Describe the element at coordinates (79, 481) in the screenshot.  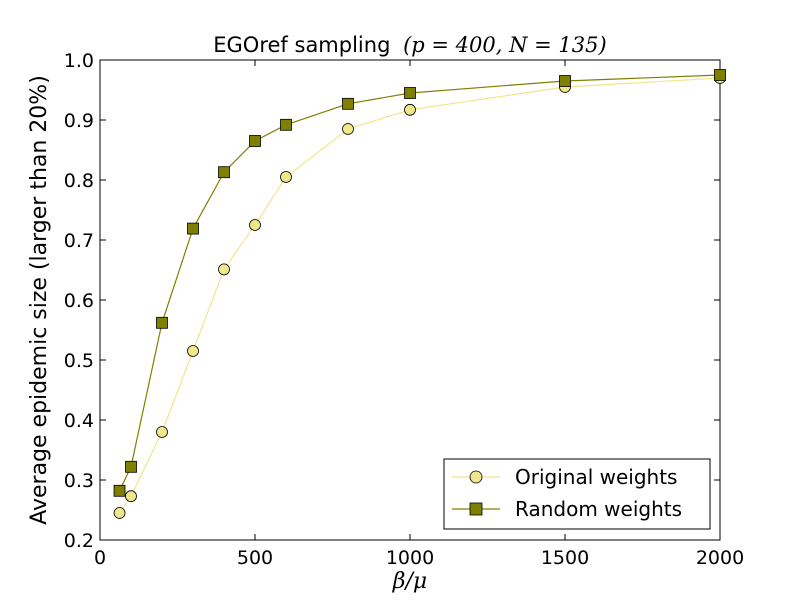
I see `y-tick-label: 0.3` at that location.